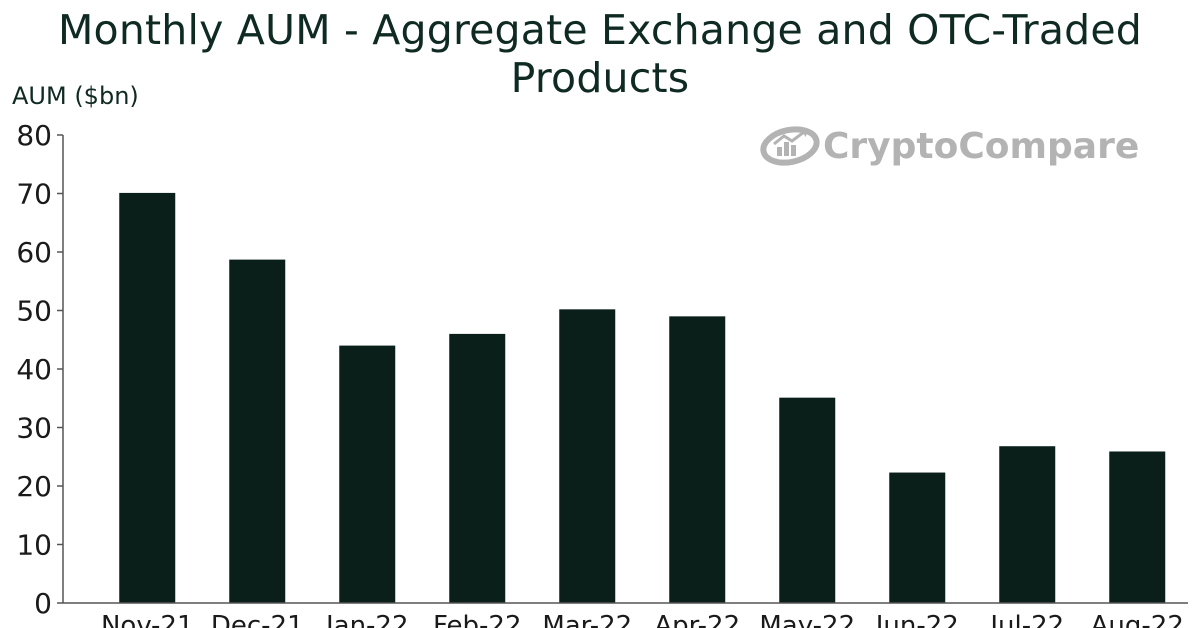  I want to click on y-tick-label: 0, so click(43, 603).